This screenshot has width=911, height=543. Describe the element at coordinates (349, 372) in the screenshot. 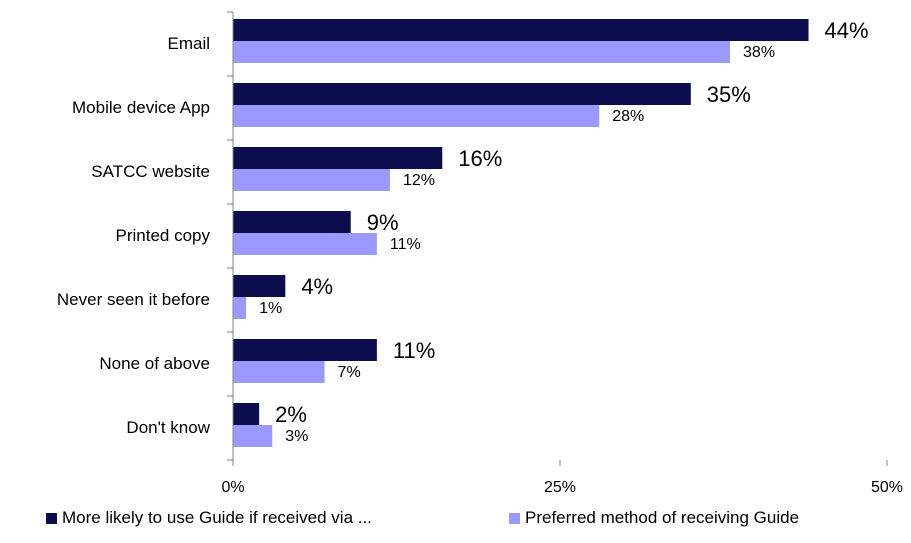

I see `data-label-series-2: 7%` at that location.